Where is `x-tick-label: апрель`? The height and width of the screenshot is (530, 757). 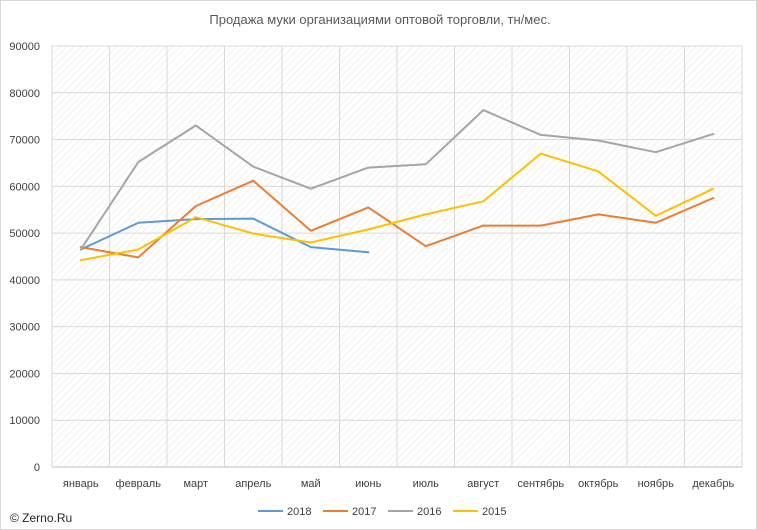
x-tick-label: апрель is located at coordinates (253, 484).